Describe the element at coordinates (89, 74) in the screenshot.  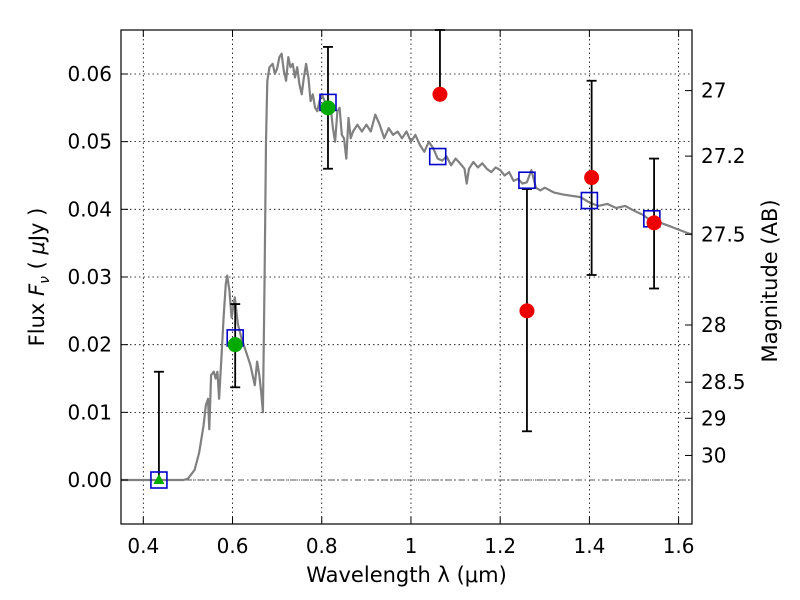
I see `y-tick-label: 0.06` at that location.